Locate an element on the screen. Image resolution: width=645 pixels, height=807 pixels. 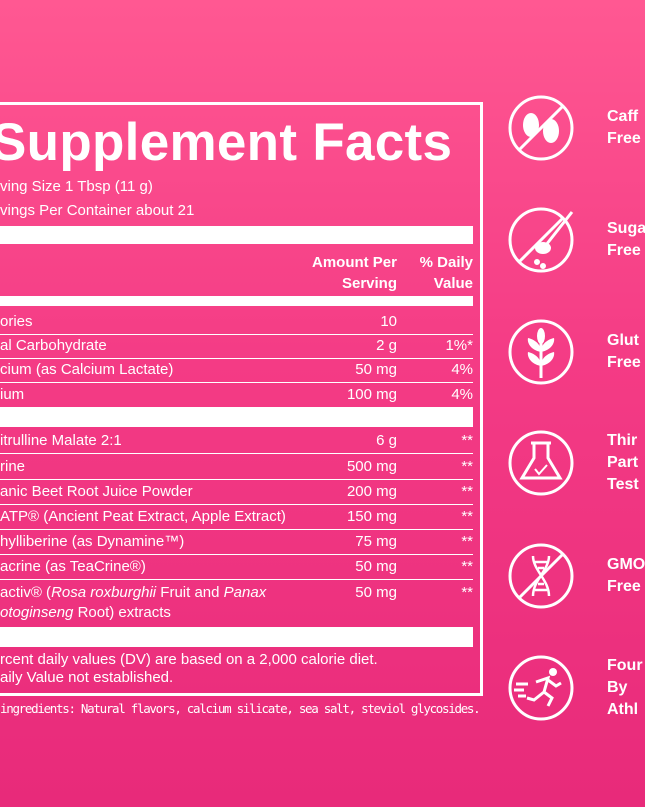
row-name: anic Beet Root Juice Powder is located at coordinates (96, 491).